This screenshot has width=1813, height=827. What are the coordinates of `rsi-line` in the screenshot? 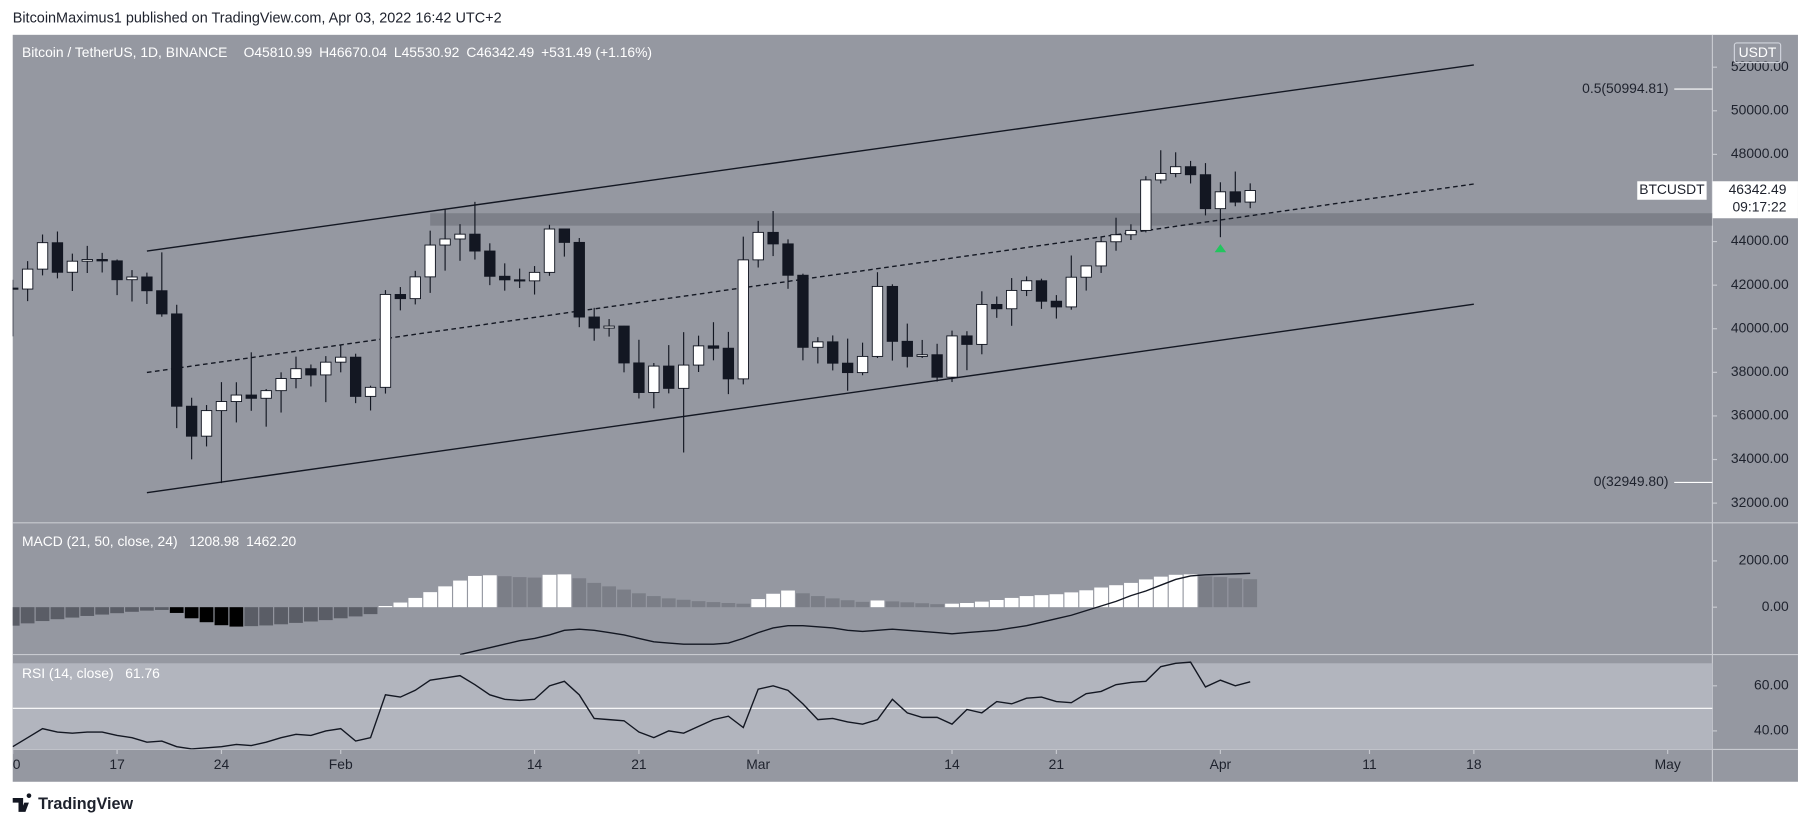 It's located at (631, 705).